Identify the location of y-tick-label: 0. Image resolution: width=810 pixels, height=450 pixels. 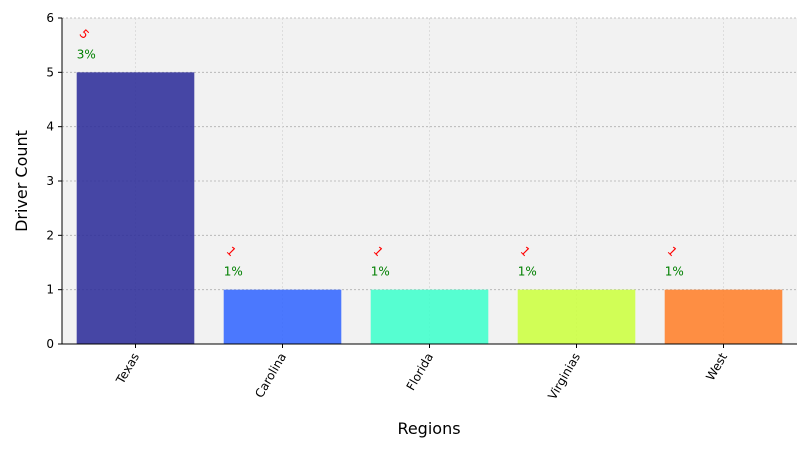
(50, 344).